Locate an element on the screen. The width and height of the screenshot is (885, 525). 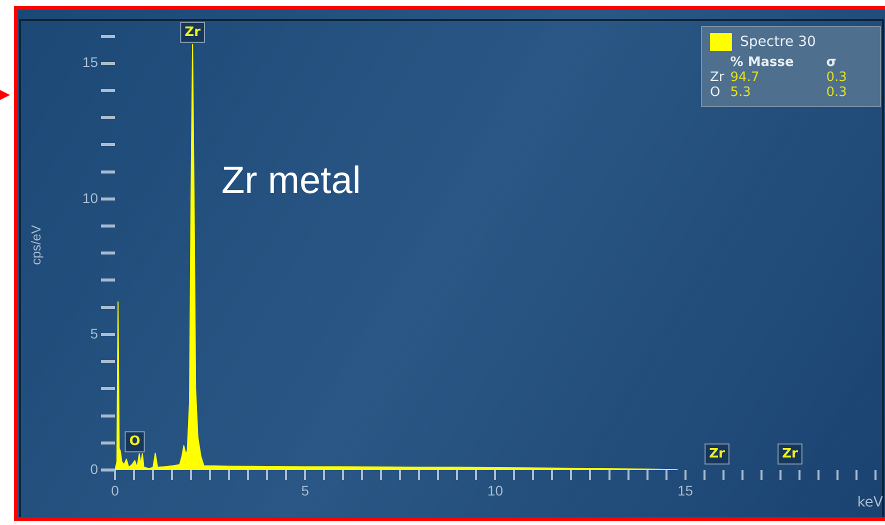
annotation: % Masse is located at coordinates (762, 62).